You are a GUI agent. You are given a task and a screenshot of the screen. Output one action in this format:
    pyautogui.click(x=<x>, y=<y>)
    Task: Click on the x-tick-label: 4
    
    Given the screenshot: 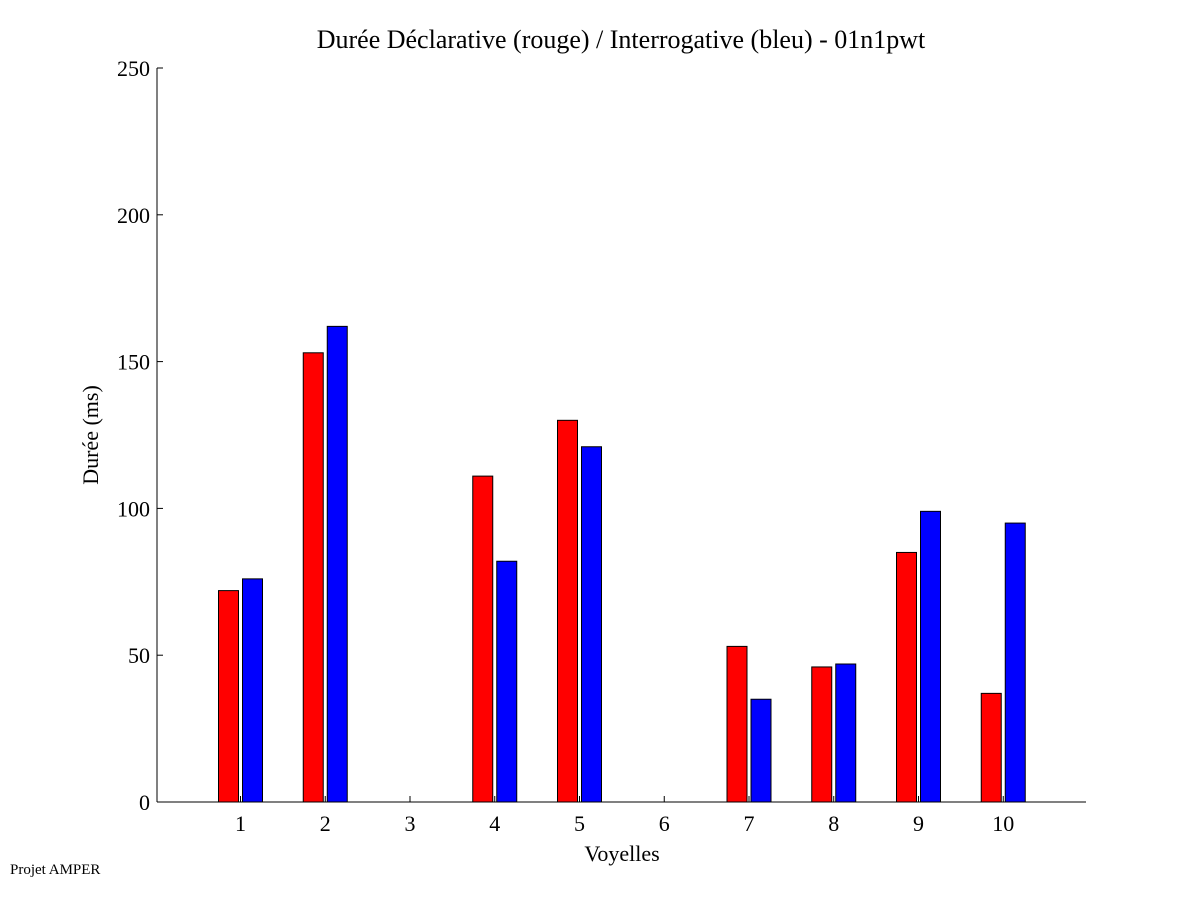 What is the action you would take?
    pyautogui.click(x=494, y=823)
    